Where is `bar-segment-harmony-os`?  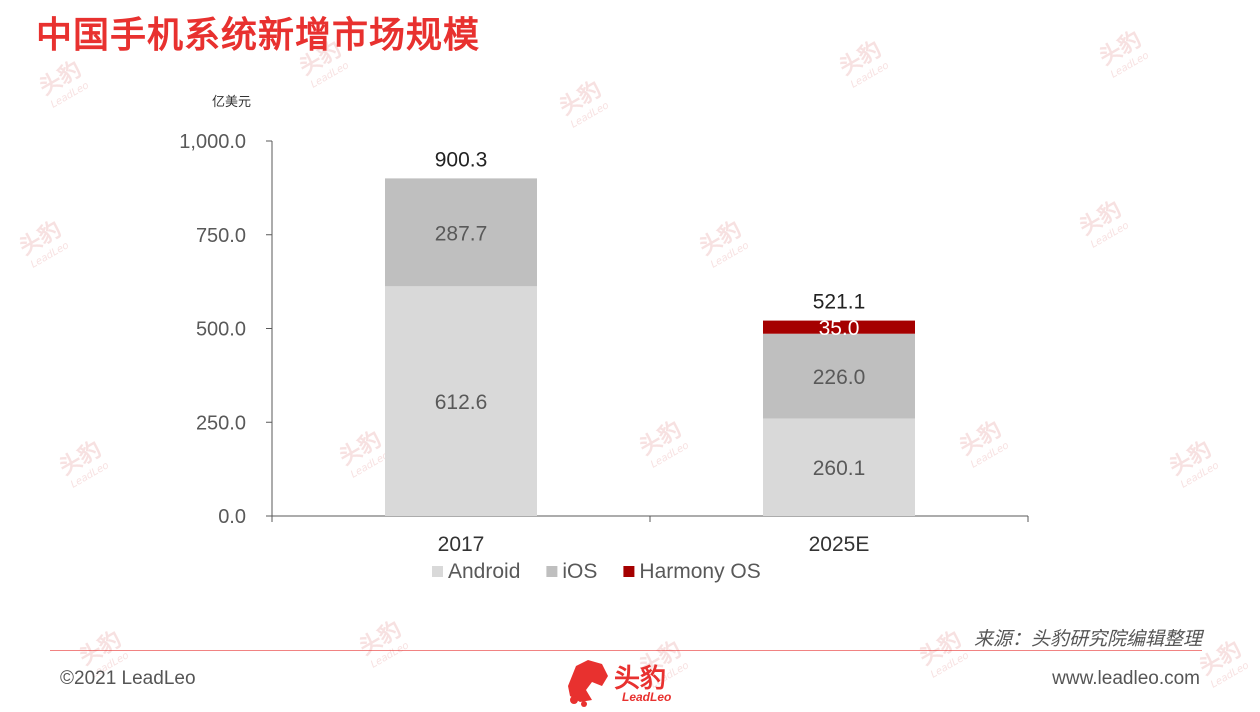 bar-segment-harmony-os is located at coordinates (839, 327).